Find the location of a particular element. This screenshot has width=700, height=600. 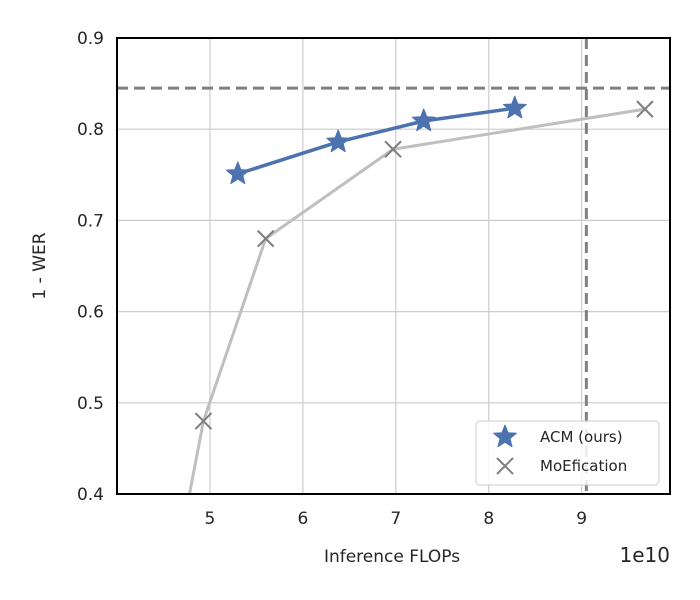

legend-box is located at coordinates (567, 453).